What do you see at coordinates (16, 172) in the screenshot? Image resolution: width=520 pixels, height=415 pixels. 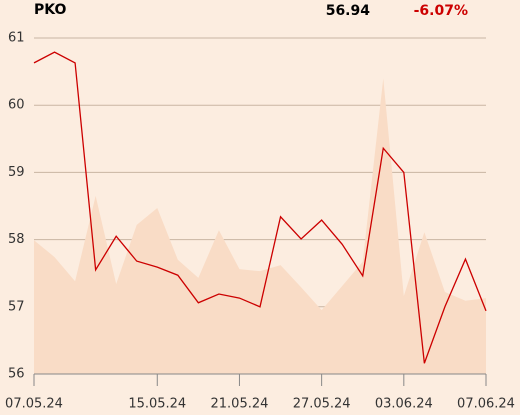 I see `y-tick-label: 59` at bounding box center [16, 172].